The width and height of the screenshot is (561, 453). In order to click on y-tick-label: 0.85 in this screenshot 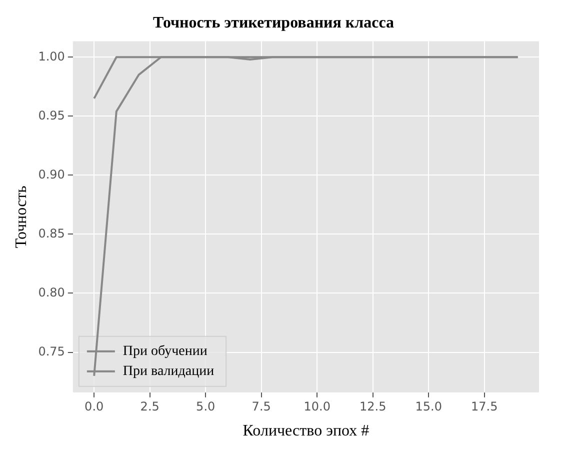, I will do `click(51, 233)`.